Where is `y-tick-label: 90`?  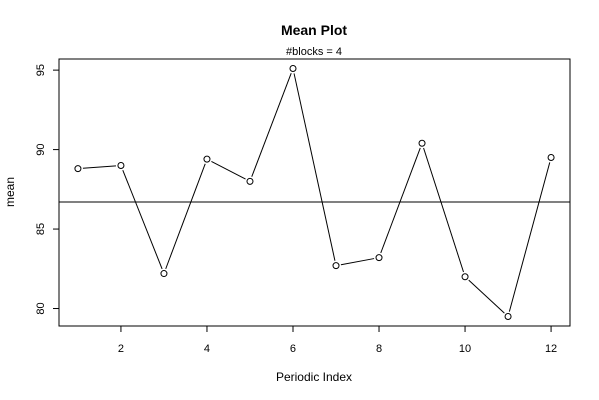
y-tick-label: 90 is located at coordinates (41, 149).